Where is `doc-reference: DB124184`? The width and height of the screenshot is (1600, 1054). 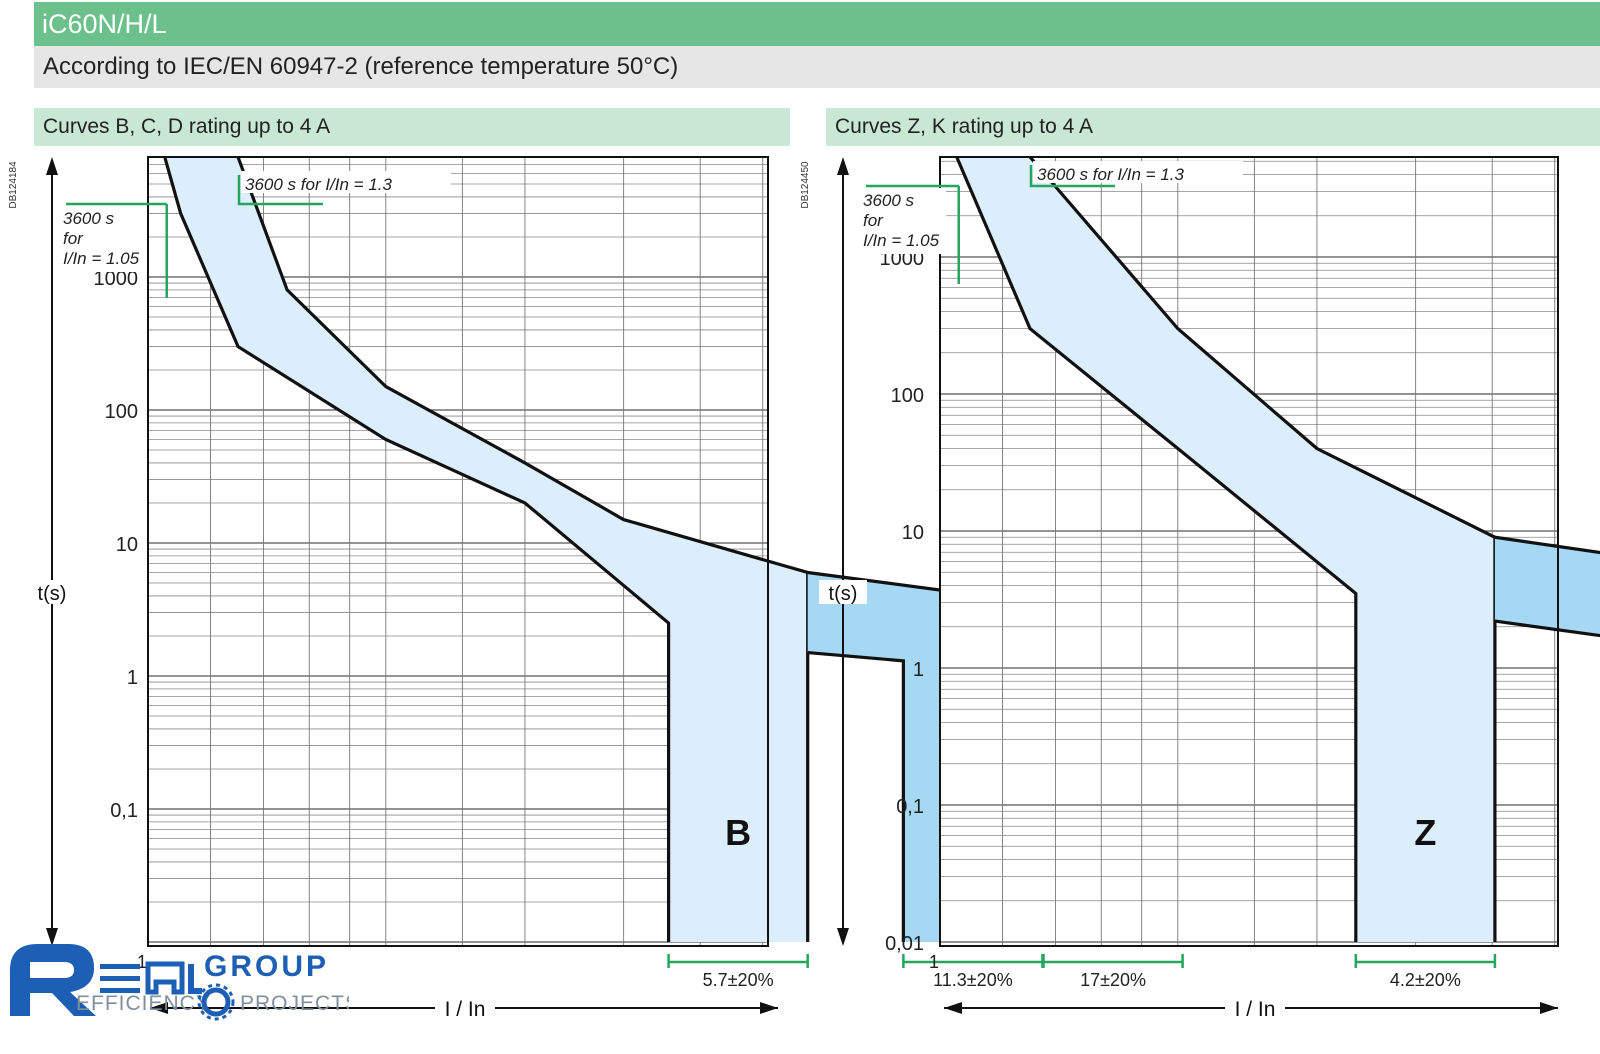 doc-reference: DB124184 is located at coordinates (13, 185).